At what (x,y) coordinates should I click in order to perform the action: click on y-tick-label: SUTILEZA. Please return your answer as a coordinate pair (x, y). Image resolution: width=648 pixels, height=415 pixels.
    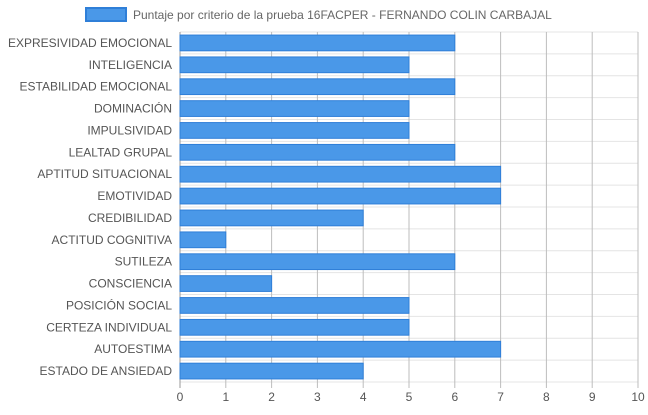
    Looking at the image, I should click on (143, 262).